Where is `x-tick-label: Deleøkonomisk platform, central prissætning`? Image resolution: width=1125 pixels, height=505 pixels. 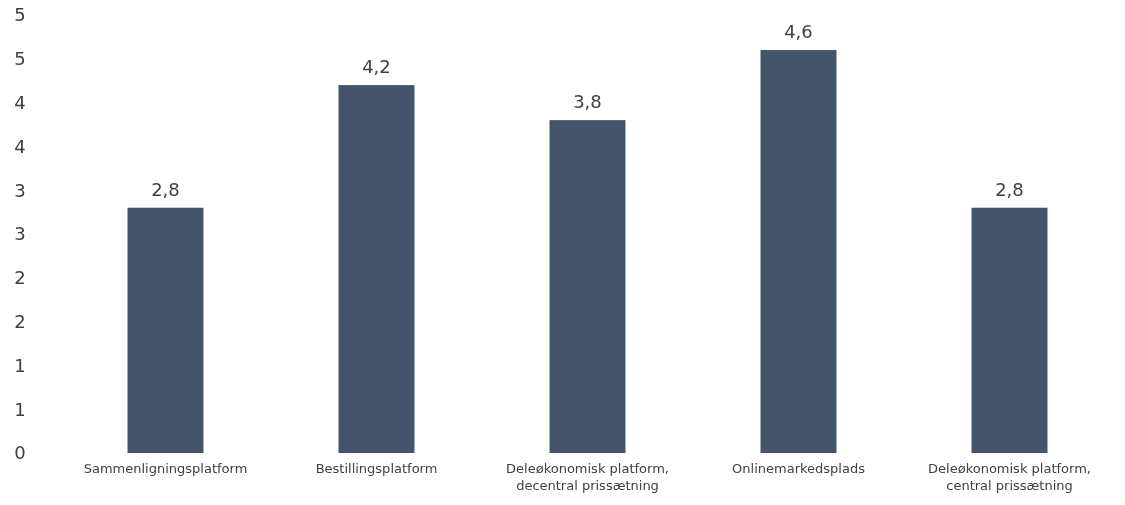 x-tick-label: Deleøkonomisk platform, central prissætning is located at coordinates (1009, 477).